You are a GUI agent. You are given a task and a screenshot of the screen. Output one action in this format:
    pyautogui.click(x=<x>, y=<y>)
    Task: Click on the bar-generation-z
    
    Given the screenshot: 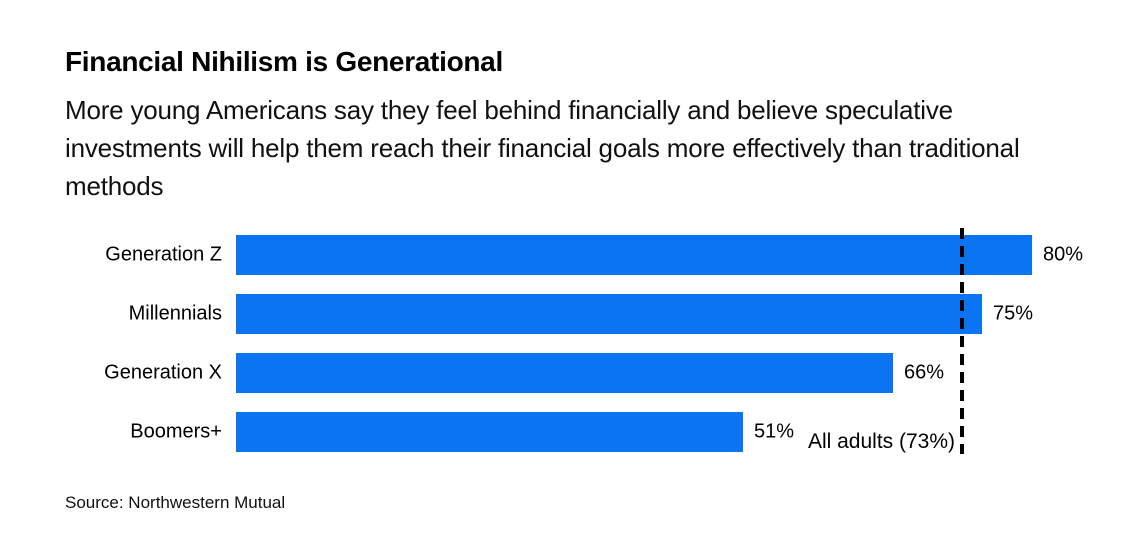 What is the action you would take?
    pyautogui.click(x=634, y=255)
    